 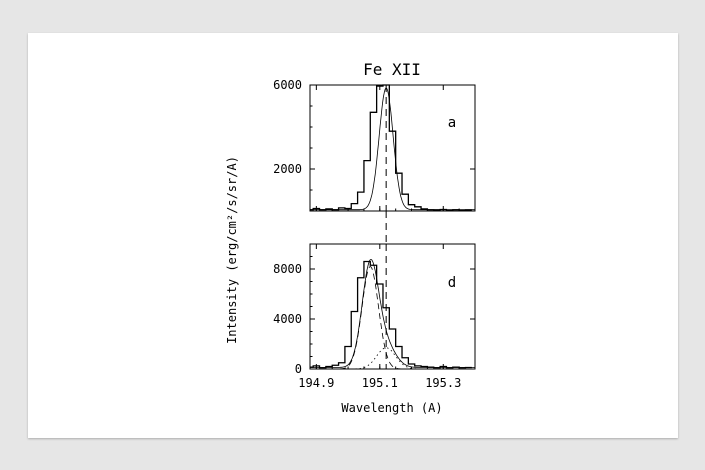 I want to click on panel-d-ytick-label: 0, so click(x=298, y=369).